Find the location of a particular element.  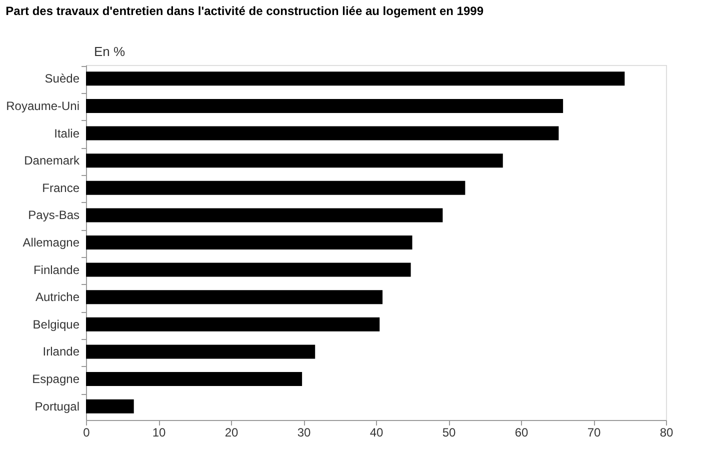

y-tick-label: Royaume-Uni is located at coordinates (43, 105).